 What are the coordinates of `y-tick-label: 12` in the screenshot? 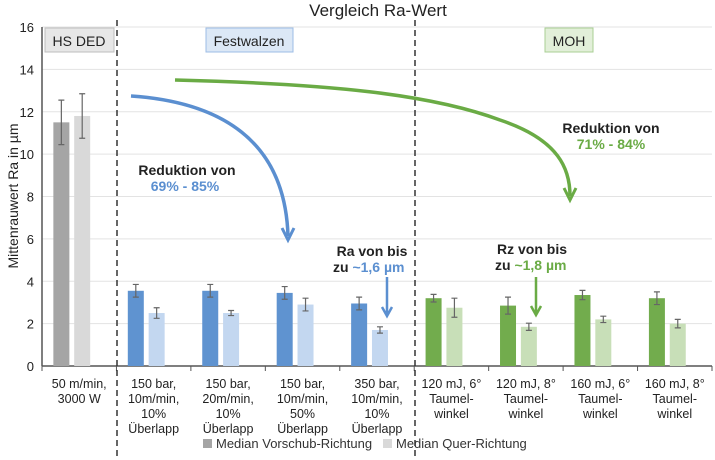 It's located at (27, 112).